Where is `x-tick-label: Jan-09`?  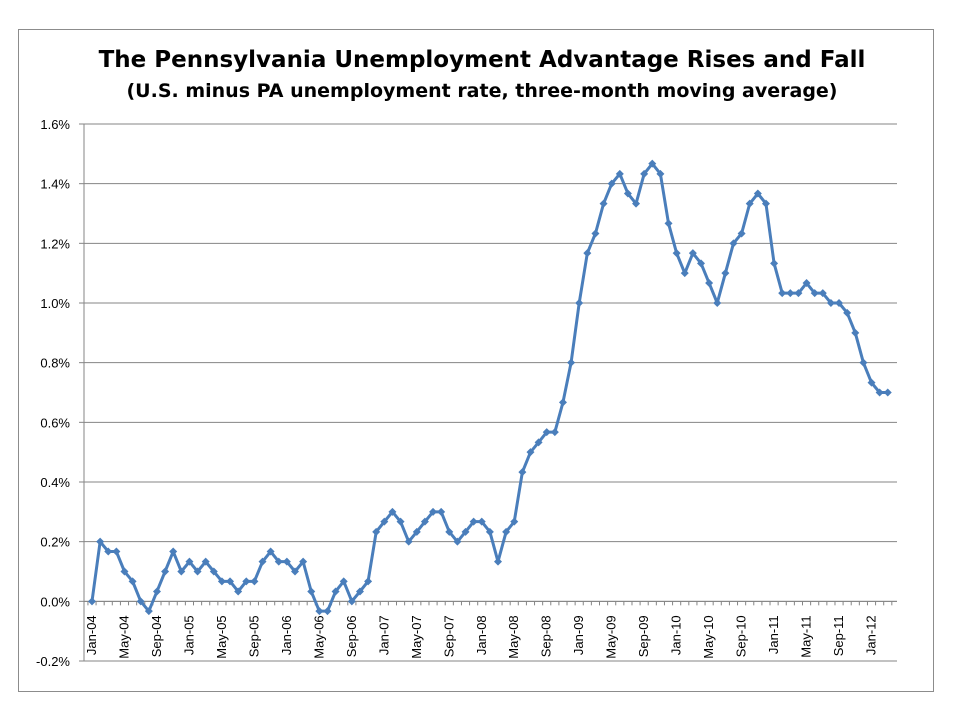
x-tick-label: Jan-09 is located at coordinates (578, 635).